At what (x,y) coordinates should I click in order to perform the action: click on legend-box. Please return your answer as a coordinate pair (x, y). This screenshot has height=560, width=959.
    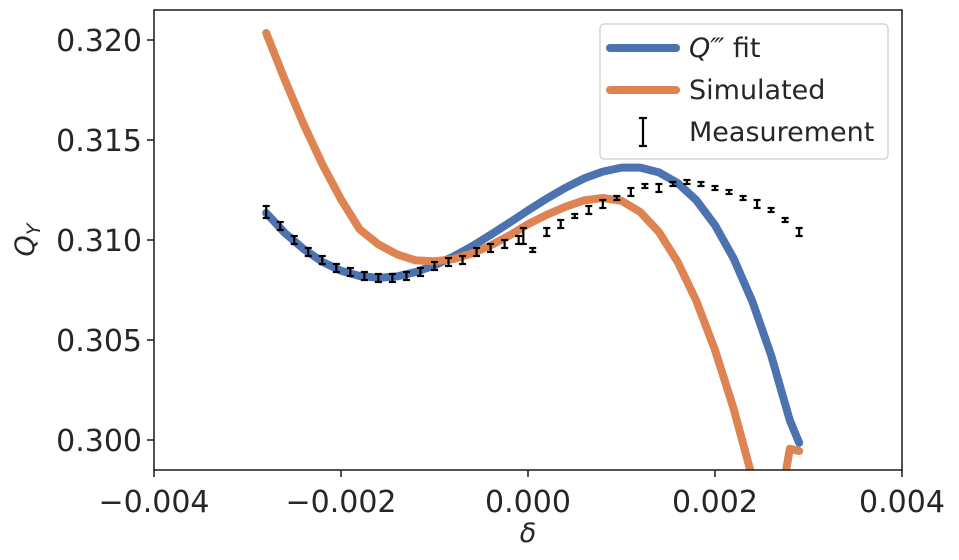
    Looking at the image, I should click on (744, 91).